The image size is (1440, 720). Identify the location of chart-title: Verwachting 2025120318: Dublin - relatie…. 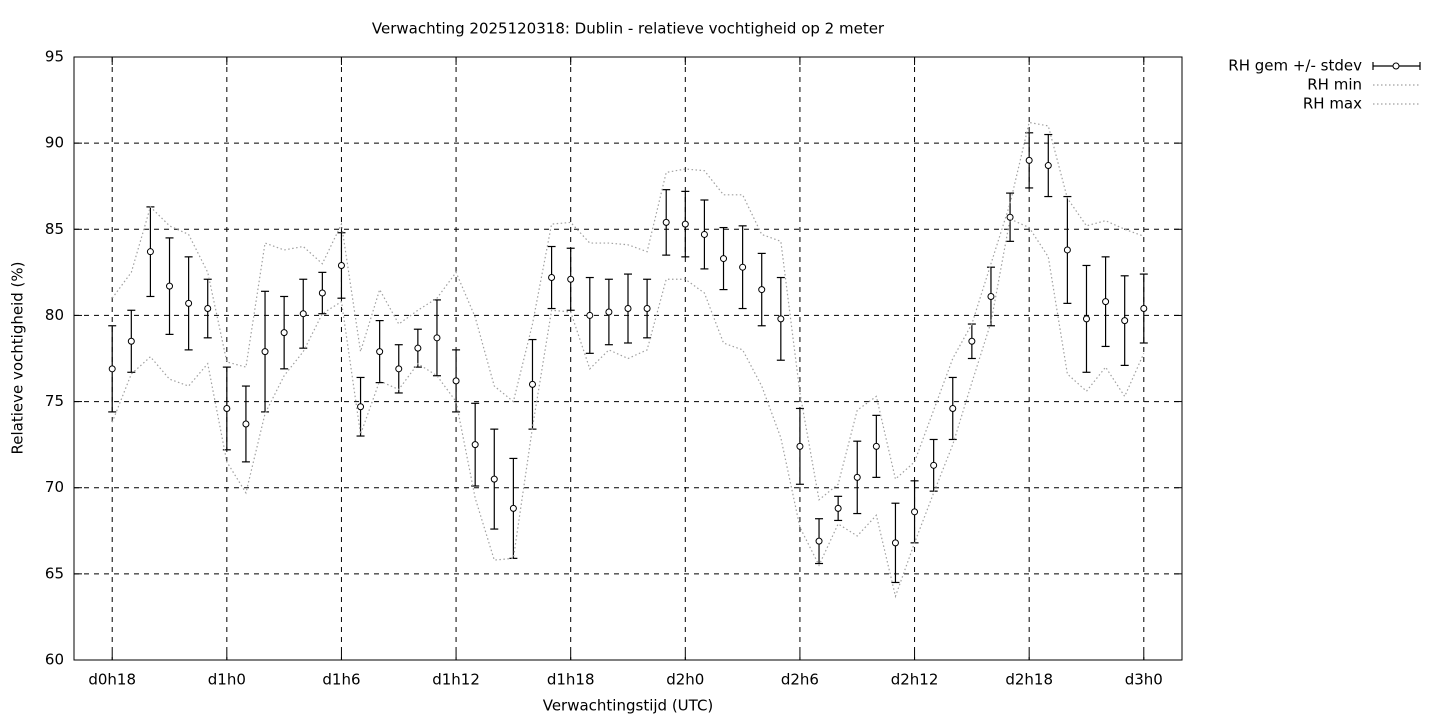
(628, 29).